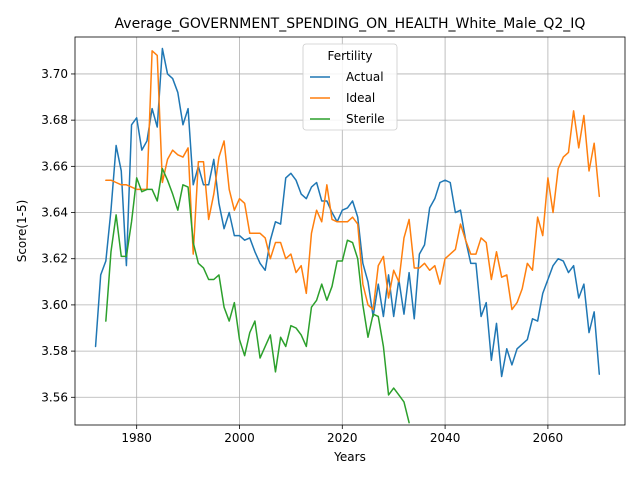 This screenshot has width=640, height=480. What do you see at coordinates (54, 120) in the screenshot?
I see `y-tick-label: 3.68` at bounding box center [54, 120].